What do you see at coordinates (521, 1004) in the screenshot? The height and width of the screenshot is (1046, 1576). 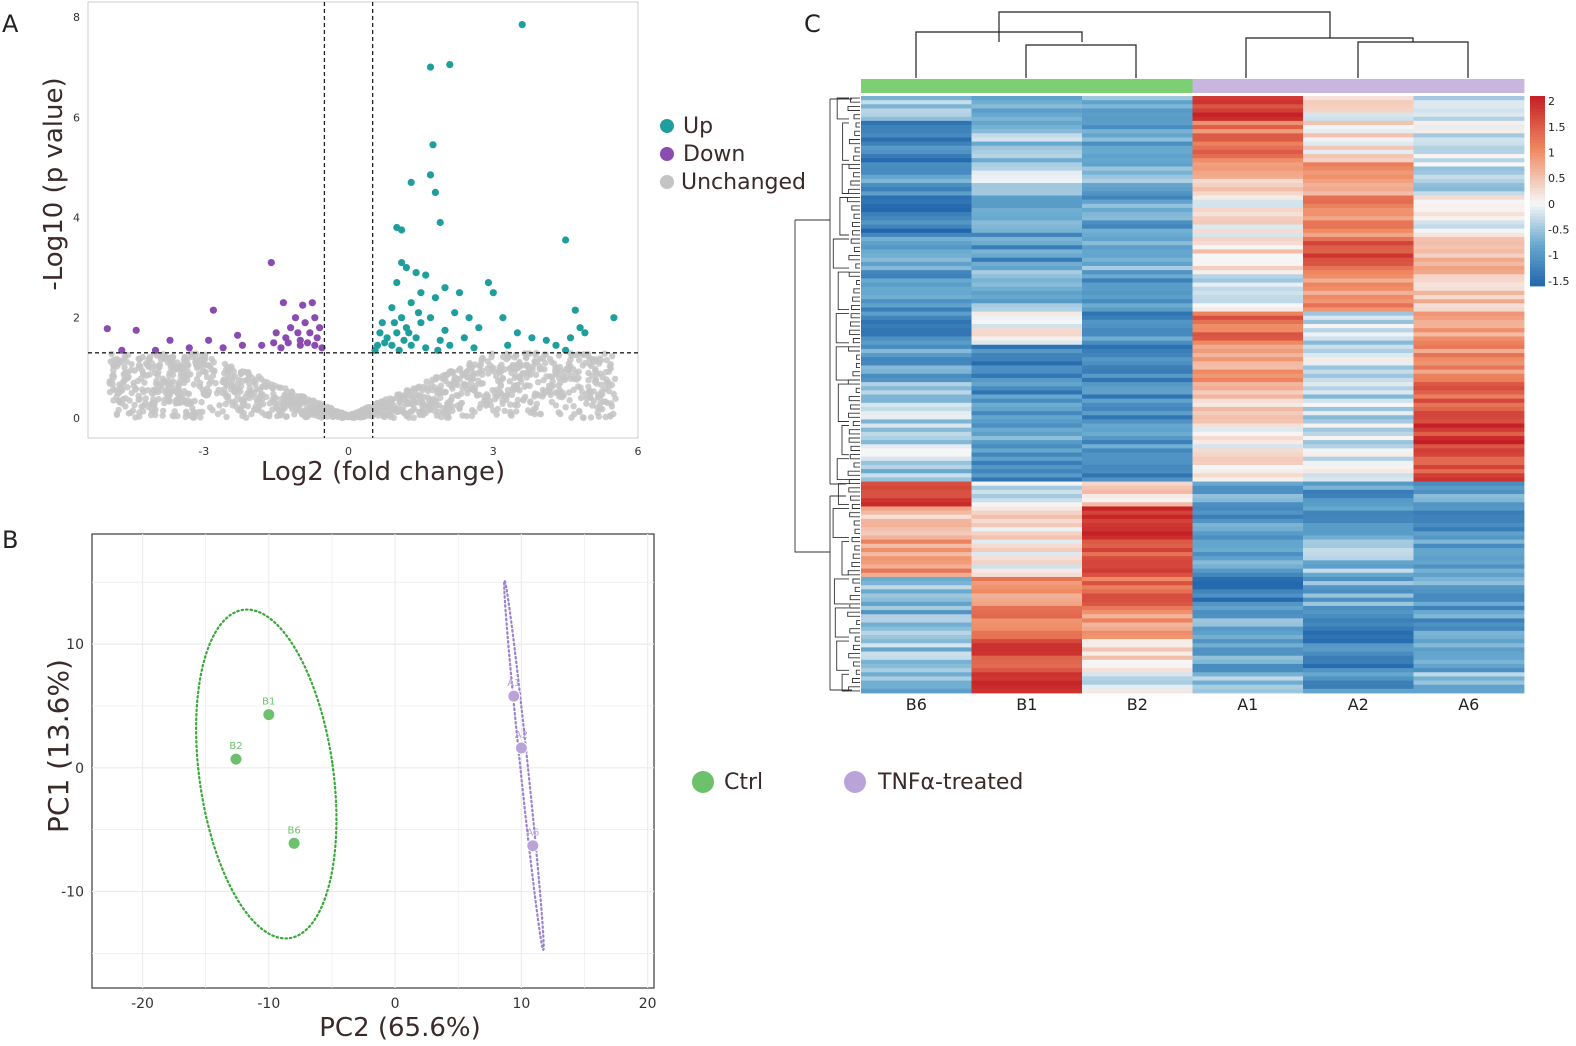 I see `pca-x-tick-label: 10` at bounding box center [521, 1004].